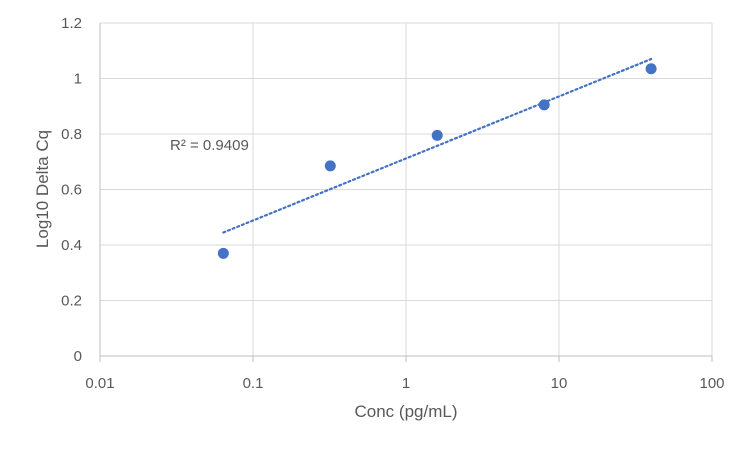 This screenshot has height=454, width=750. Describe the element at coordinates (71, 23) in the screenshot. I see `y-tick-label: 1.2` at that location.